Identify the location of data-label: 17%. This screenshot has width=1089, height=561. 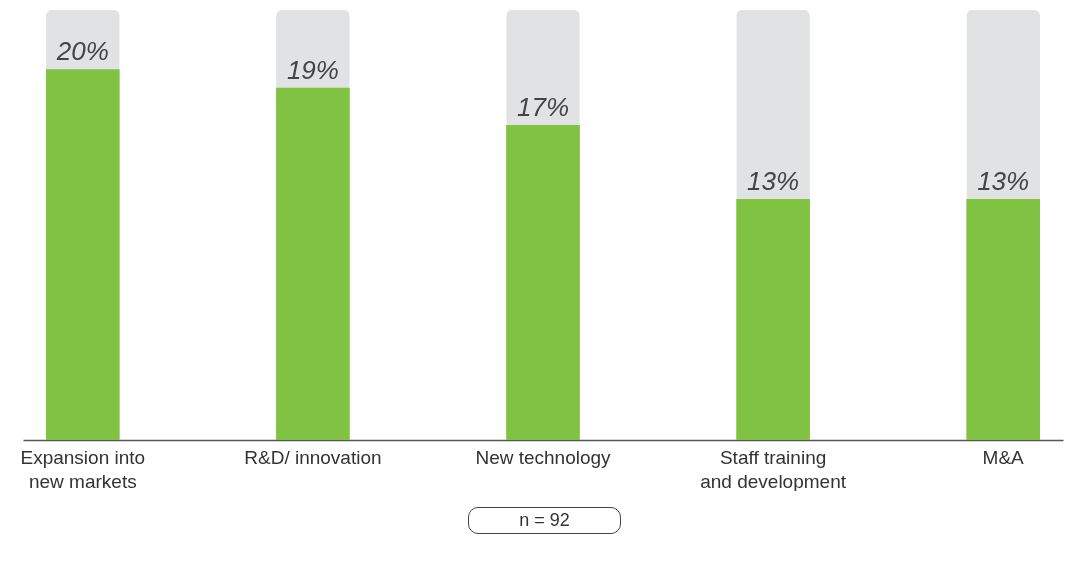
(543, 106).